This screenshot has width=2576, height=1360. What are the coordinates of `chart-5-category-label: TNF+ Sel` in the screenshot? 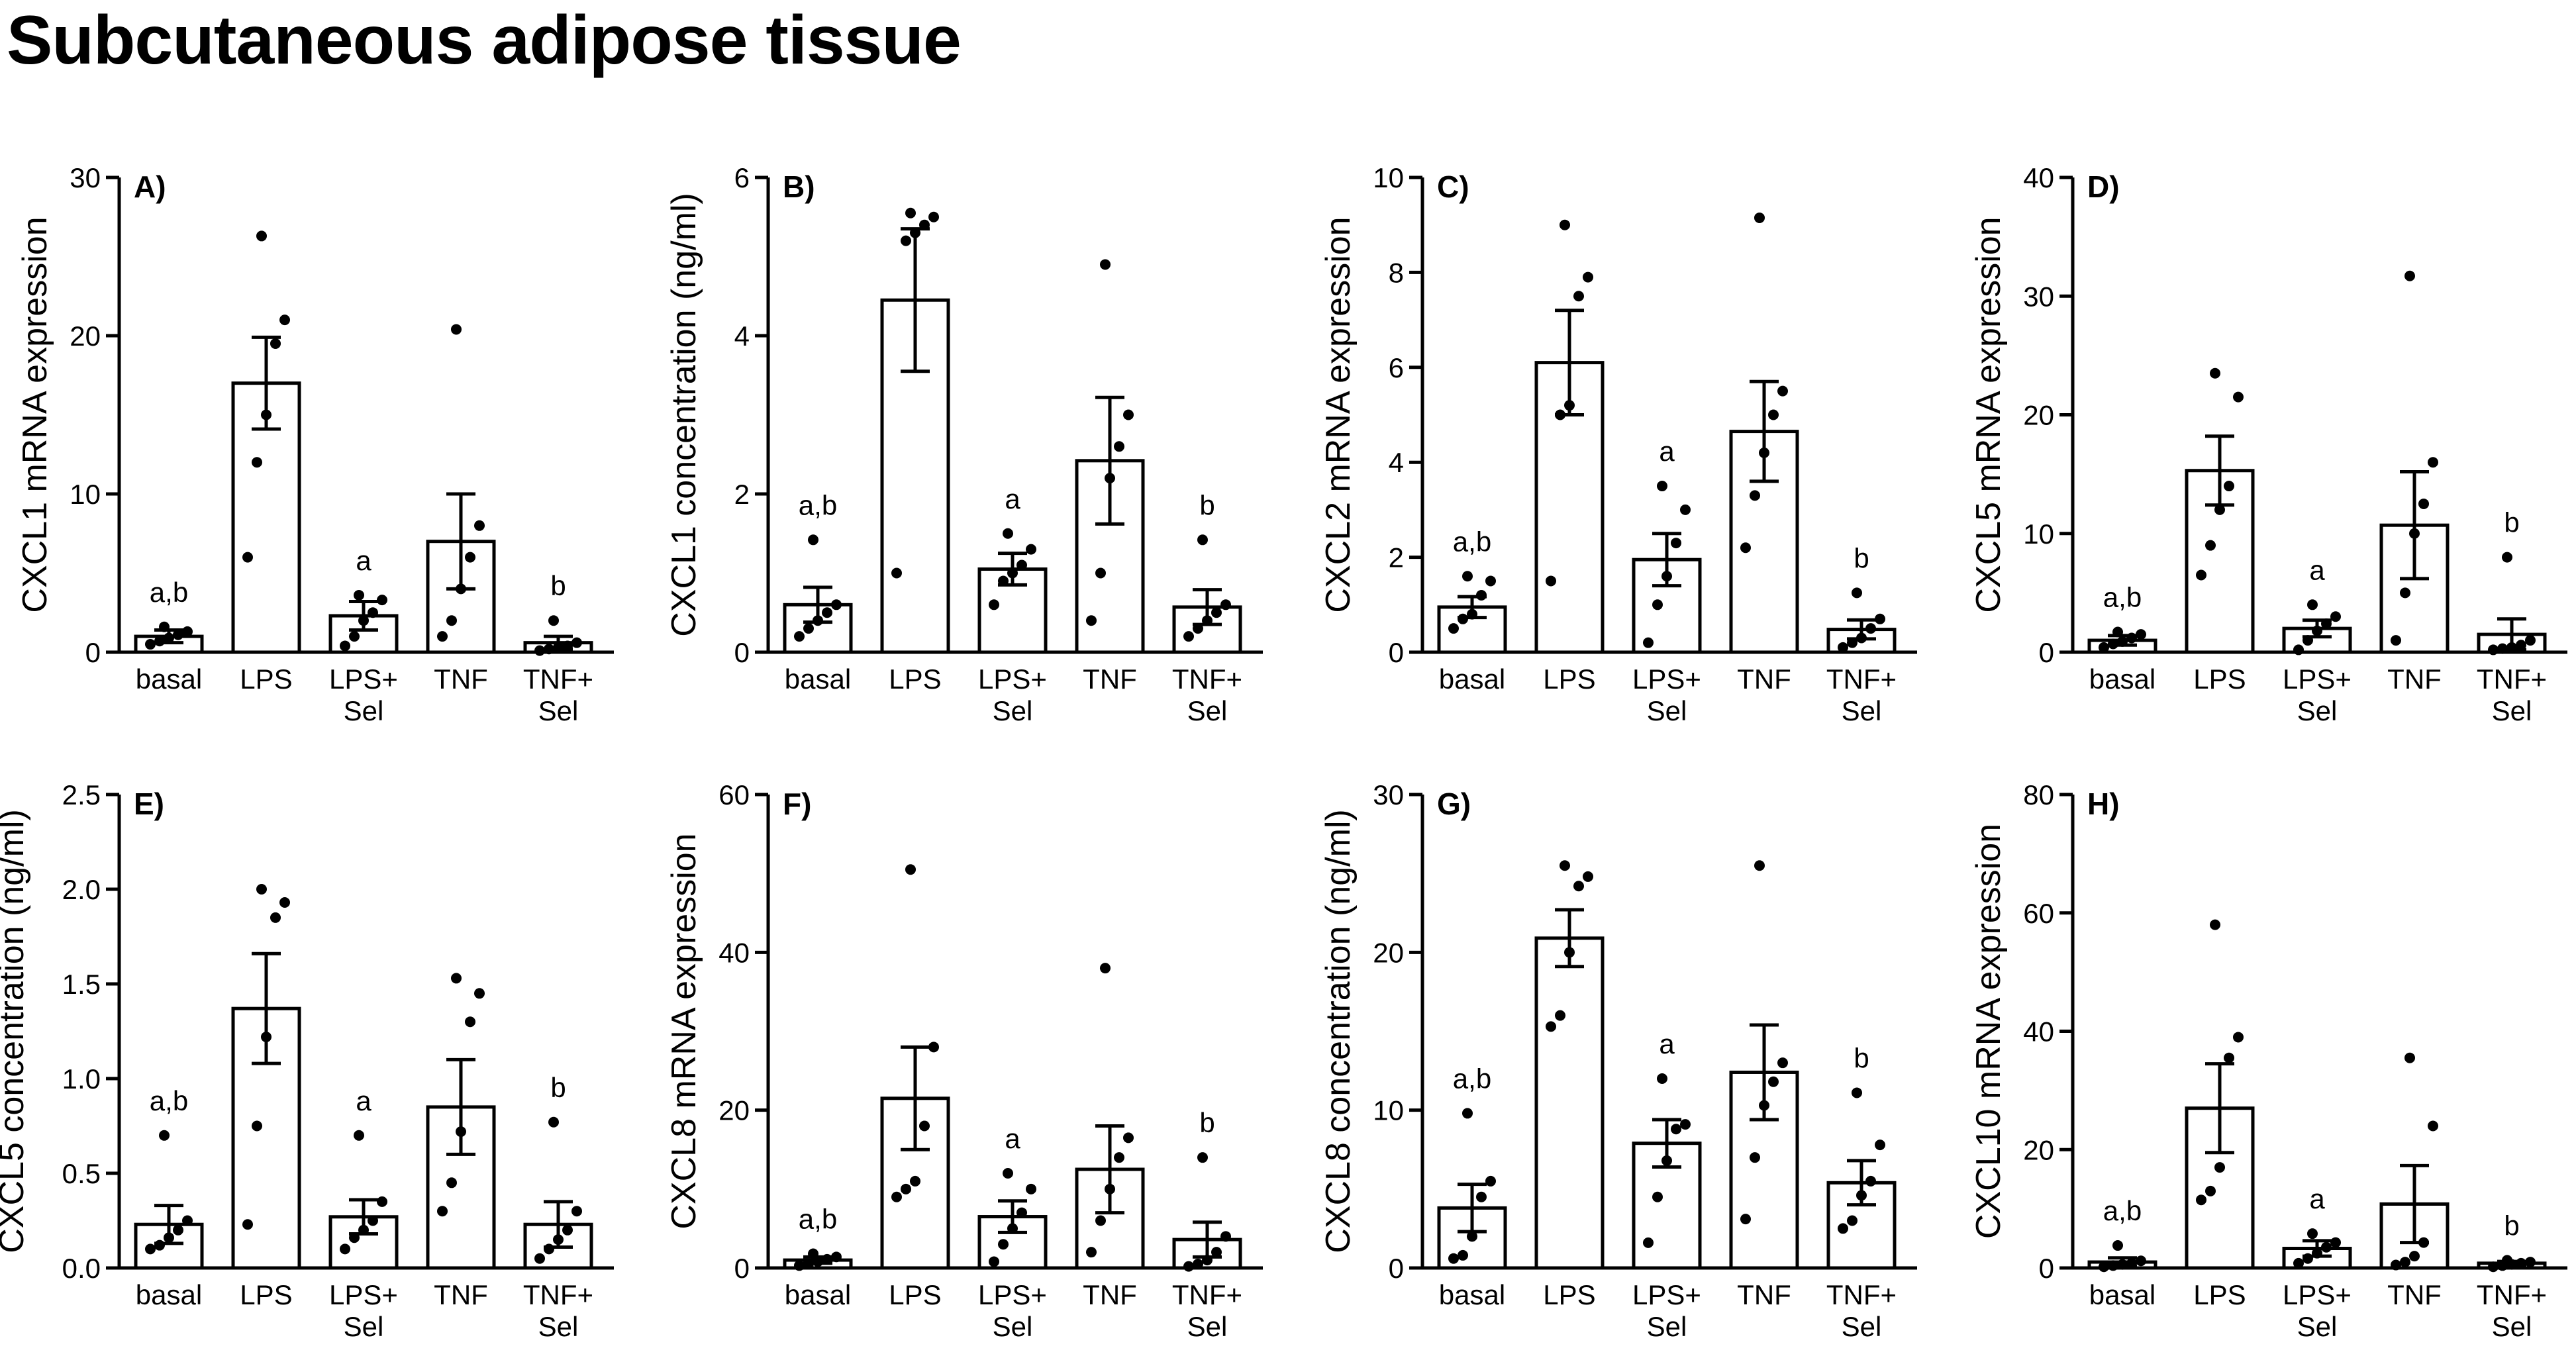 It's located at (558, 1310).